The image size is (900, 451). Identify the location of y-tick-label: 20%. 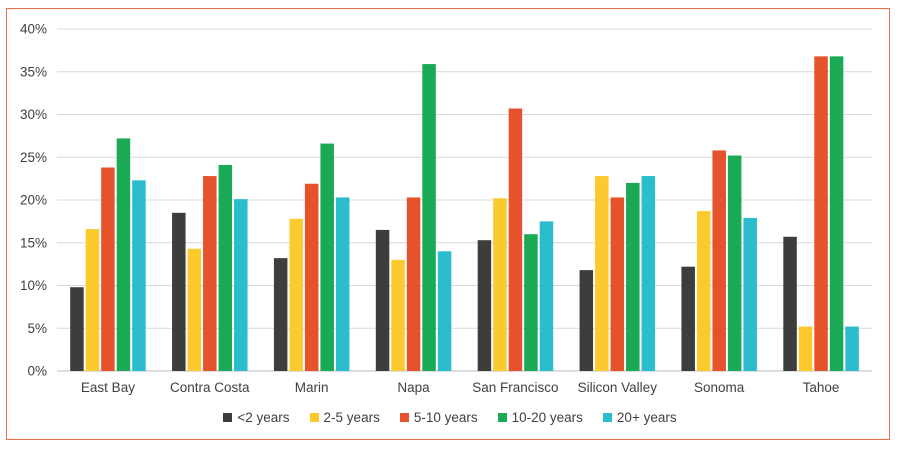
(33, 200).